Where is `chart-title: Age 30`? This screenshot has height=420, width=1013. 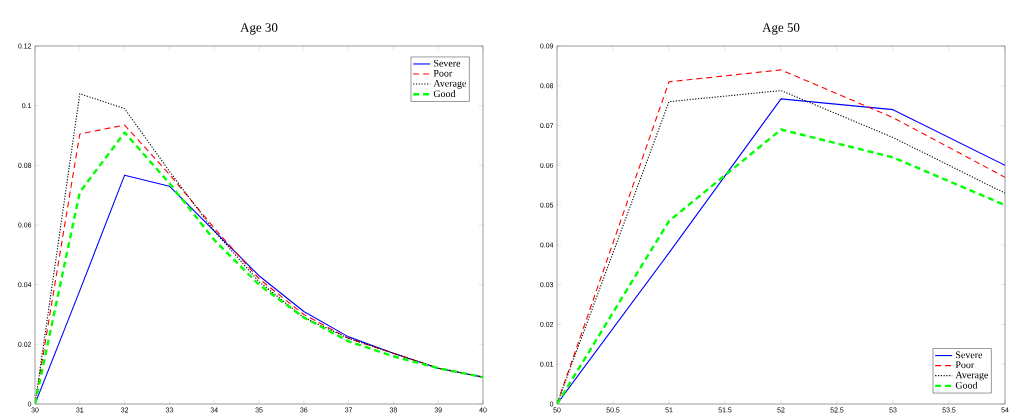
chart-title: Age 30 is located at coordinates (259, 29).